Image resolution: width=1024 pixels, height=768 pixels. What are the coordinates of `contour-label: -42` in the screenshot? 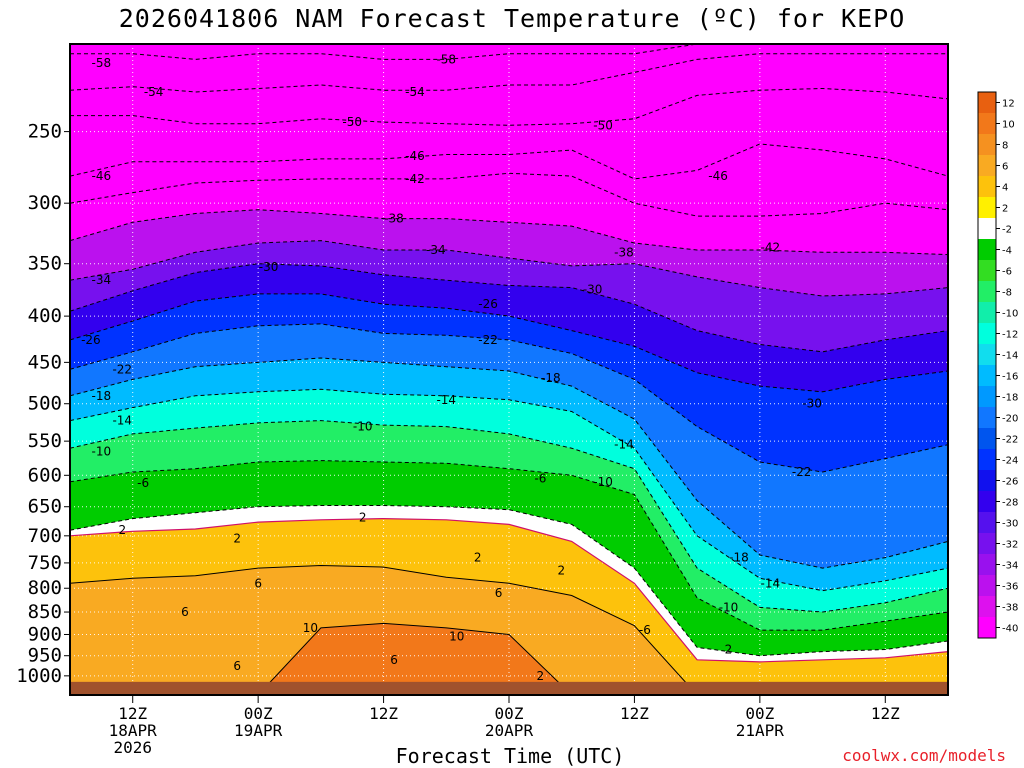 It's located at (771, 248).